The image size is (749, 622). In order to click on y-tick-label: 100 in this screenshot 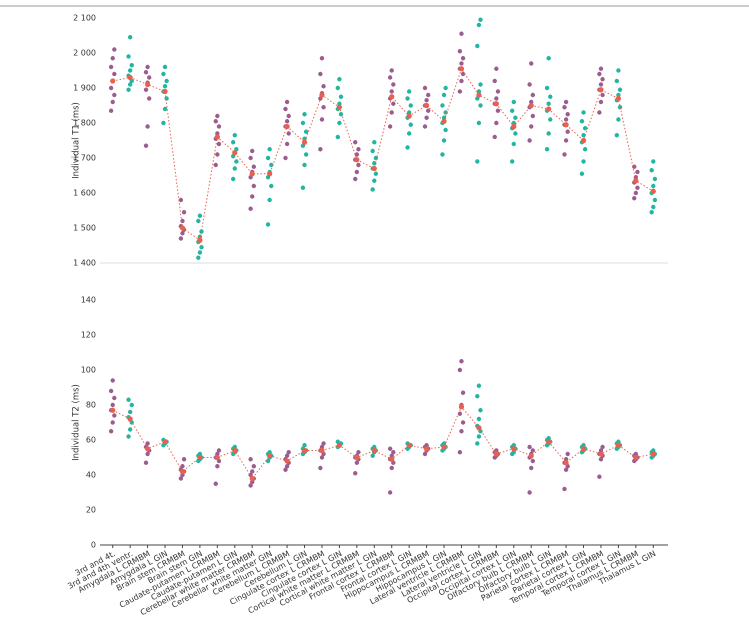, I will do `click(88, 370)`.